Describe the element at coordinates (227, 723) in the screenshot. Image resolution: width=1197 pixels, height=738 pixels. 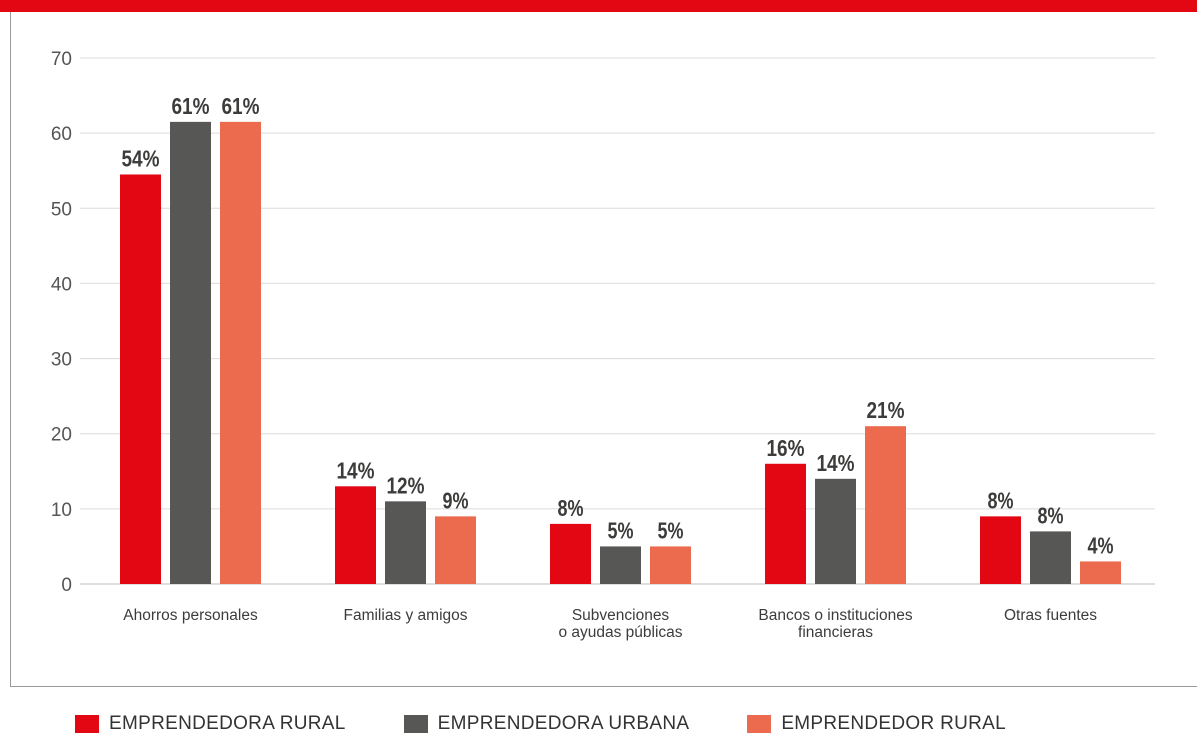
I see `legend-label: EMPRENDEDORA RURAL` at that location.